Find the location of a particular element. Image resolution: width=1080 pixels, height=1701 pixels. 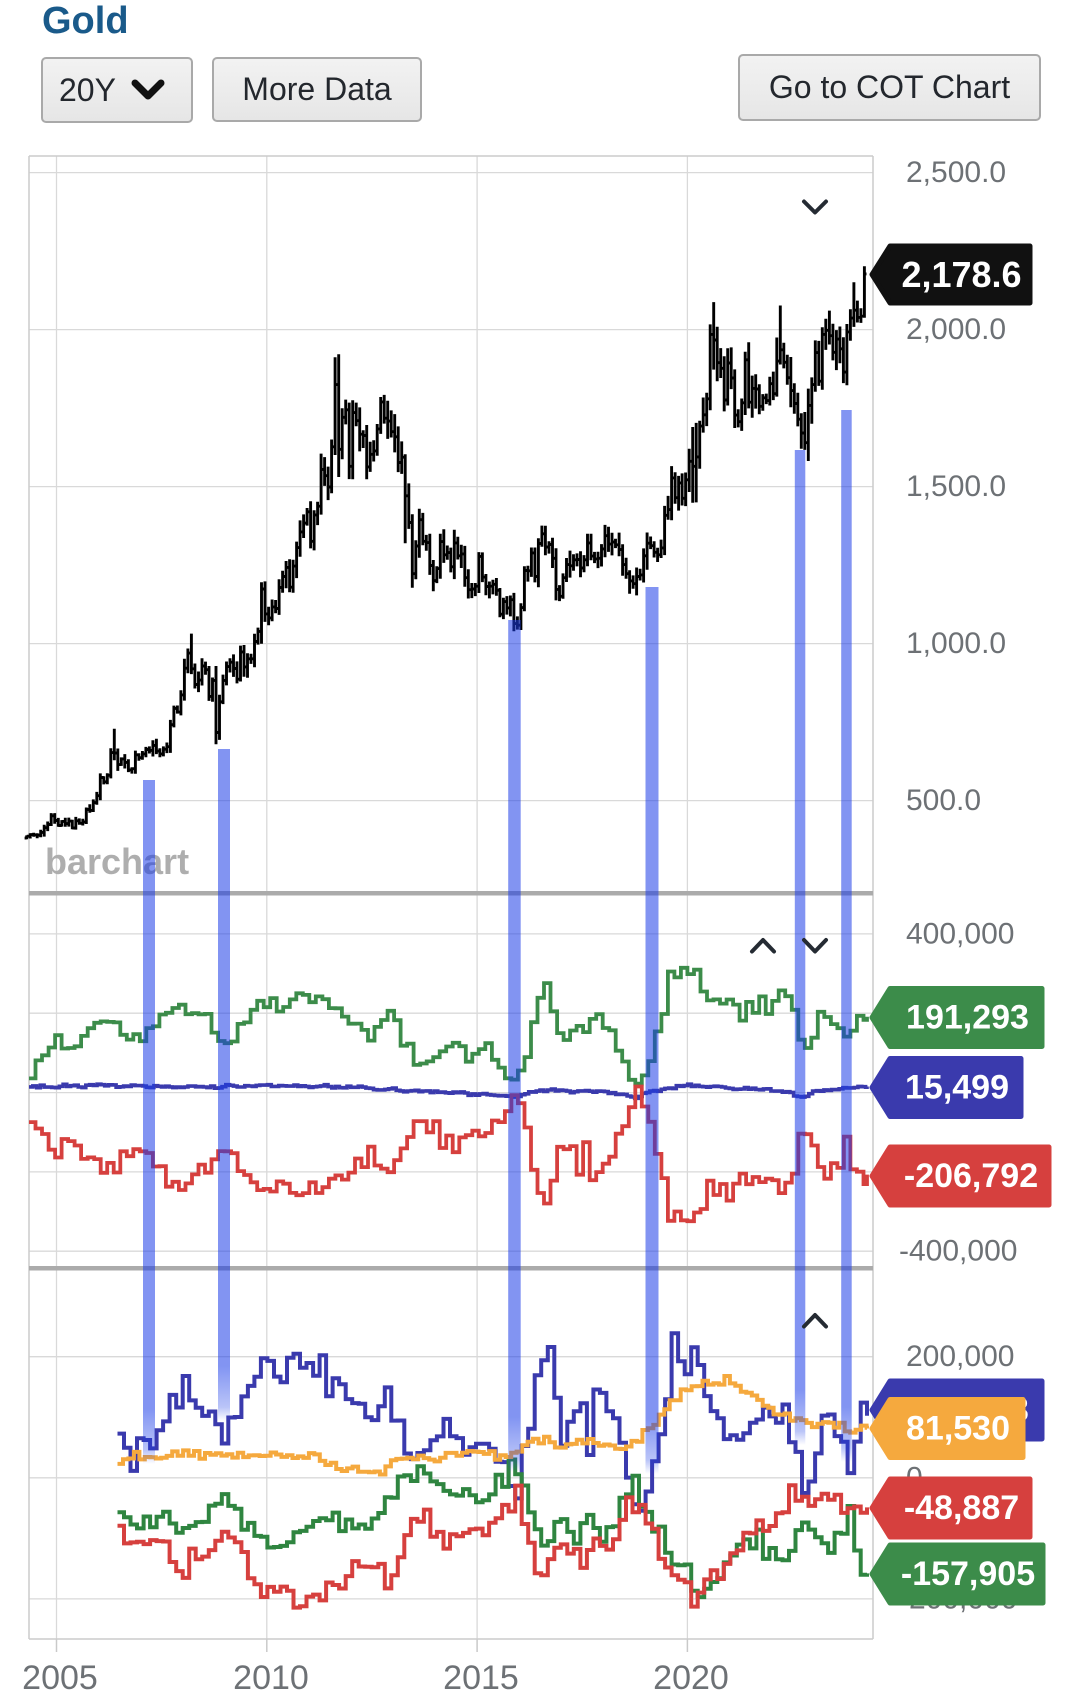

svg-text: 1,500.0 is located at coordinates (956, 486).